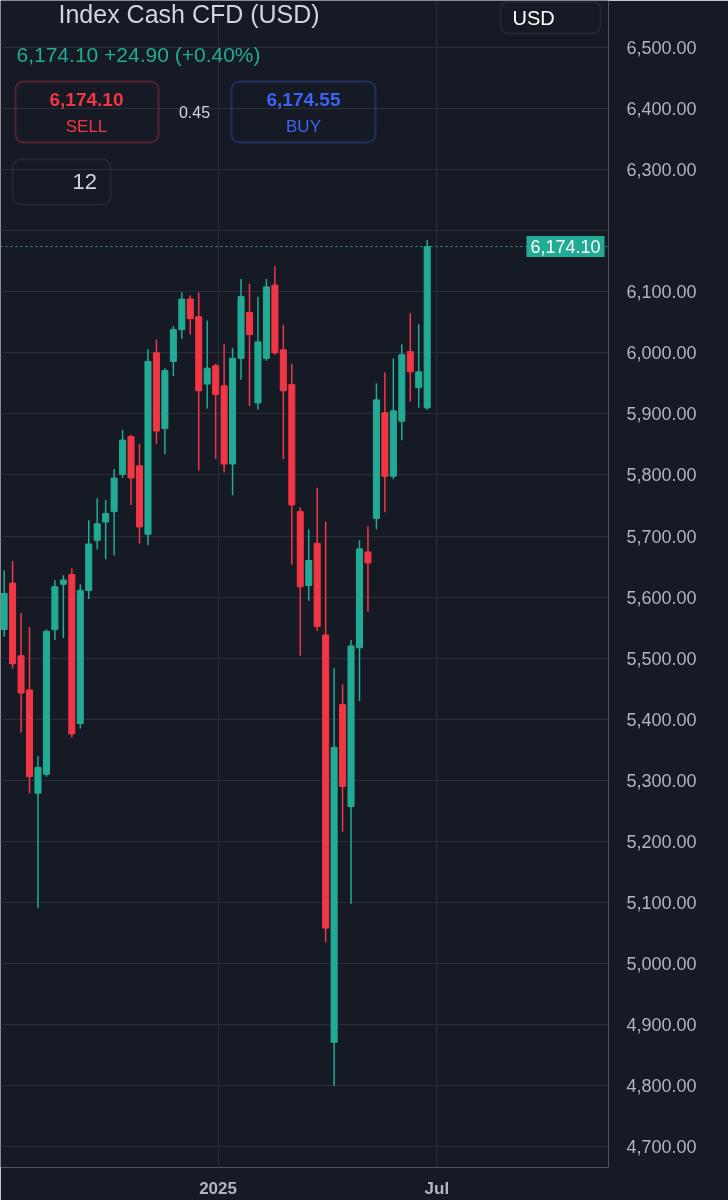  Describe the element at coordinates (661, 780) in the screenshot. I see `y-tick-label: 5,300.00` at that location.